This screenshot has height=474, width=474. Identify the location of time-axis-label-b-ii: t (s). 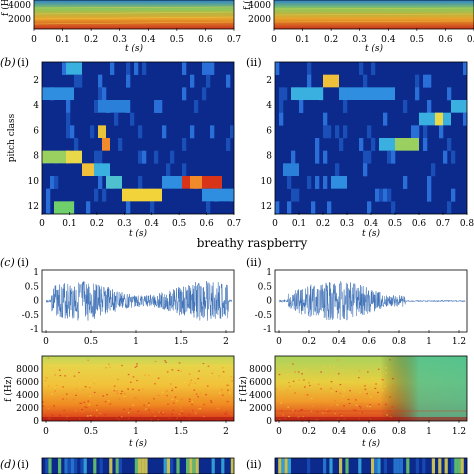
(371, 233).